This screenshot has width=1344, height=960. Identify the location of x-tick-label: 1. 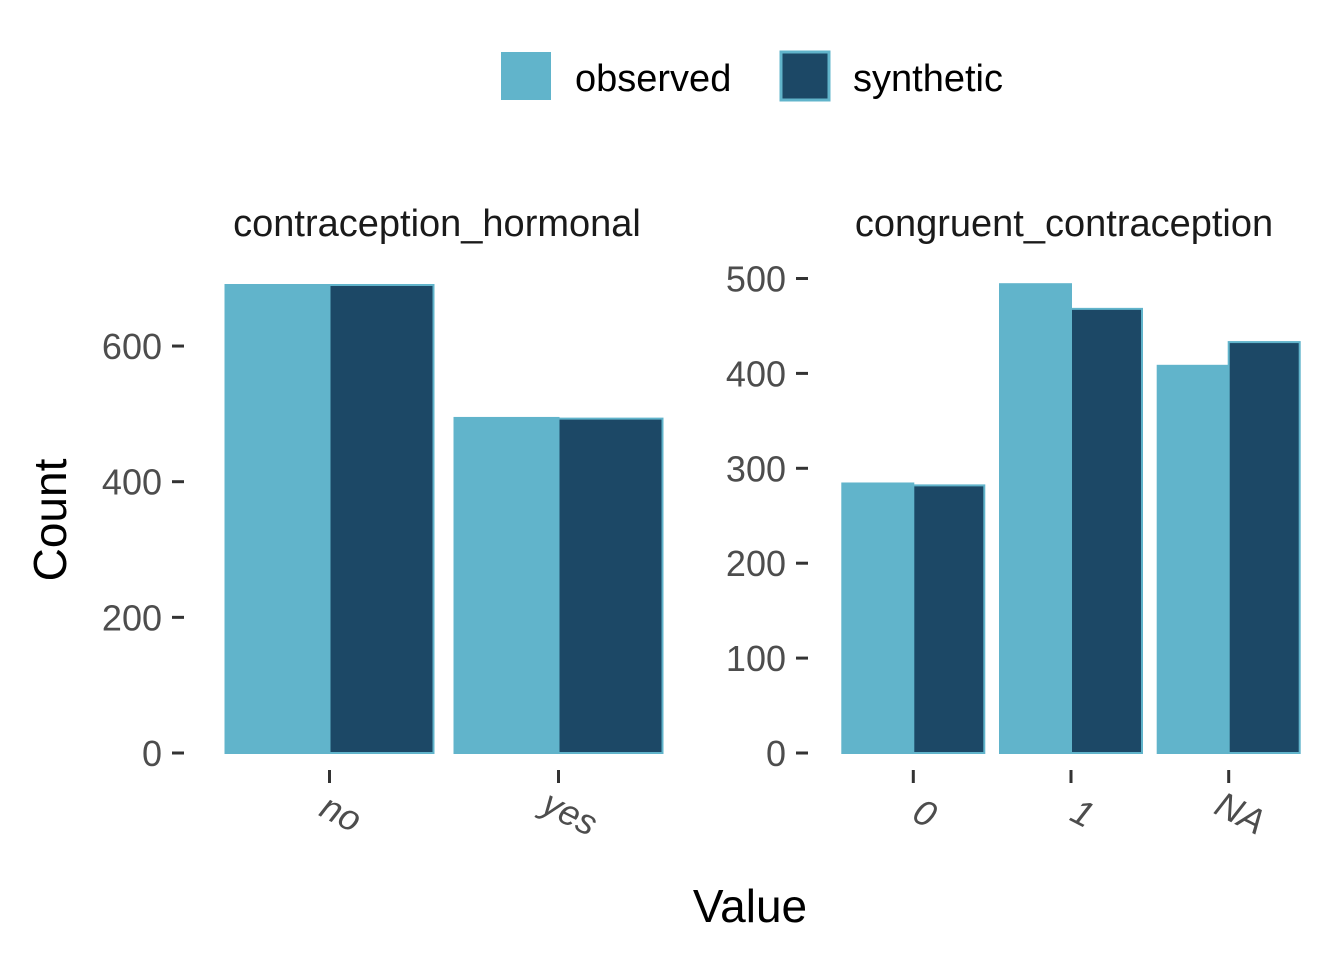
(1082, 813).